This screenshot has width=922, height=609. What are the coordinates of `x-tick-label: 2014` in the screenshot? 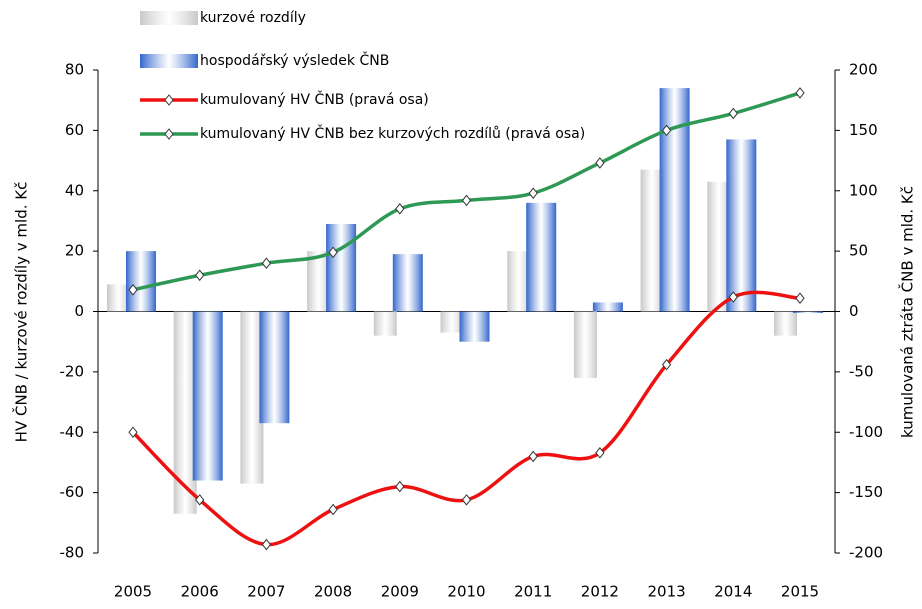 It's located at (733, 592).